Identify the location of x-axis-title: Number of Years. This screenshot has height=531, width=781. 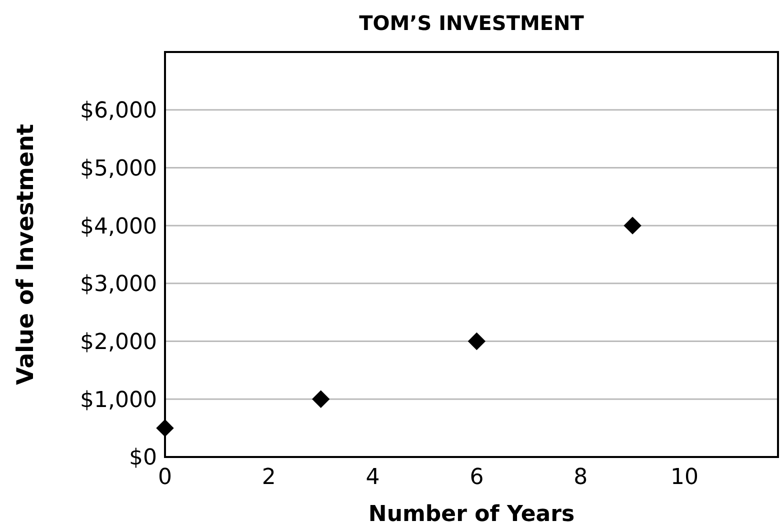
(471, 514).